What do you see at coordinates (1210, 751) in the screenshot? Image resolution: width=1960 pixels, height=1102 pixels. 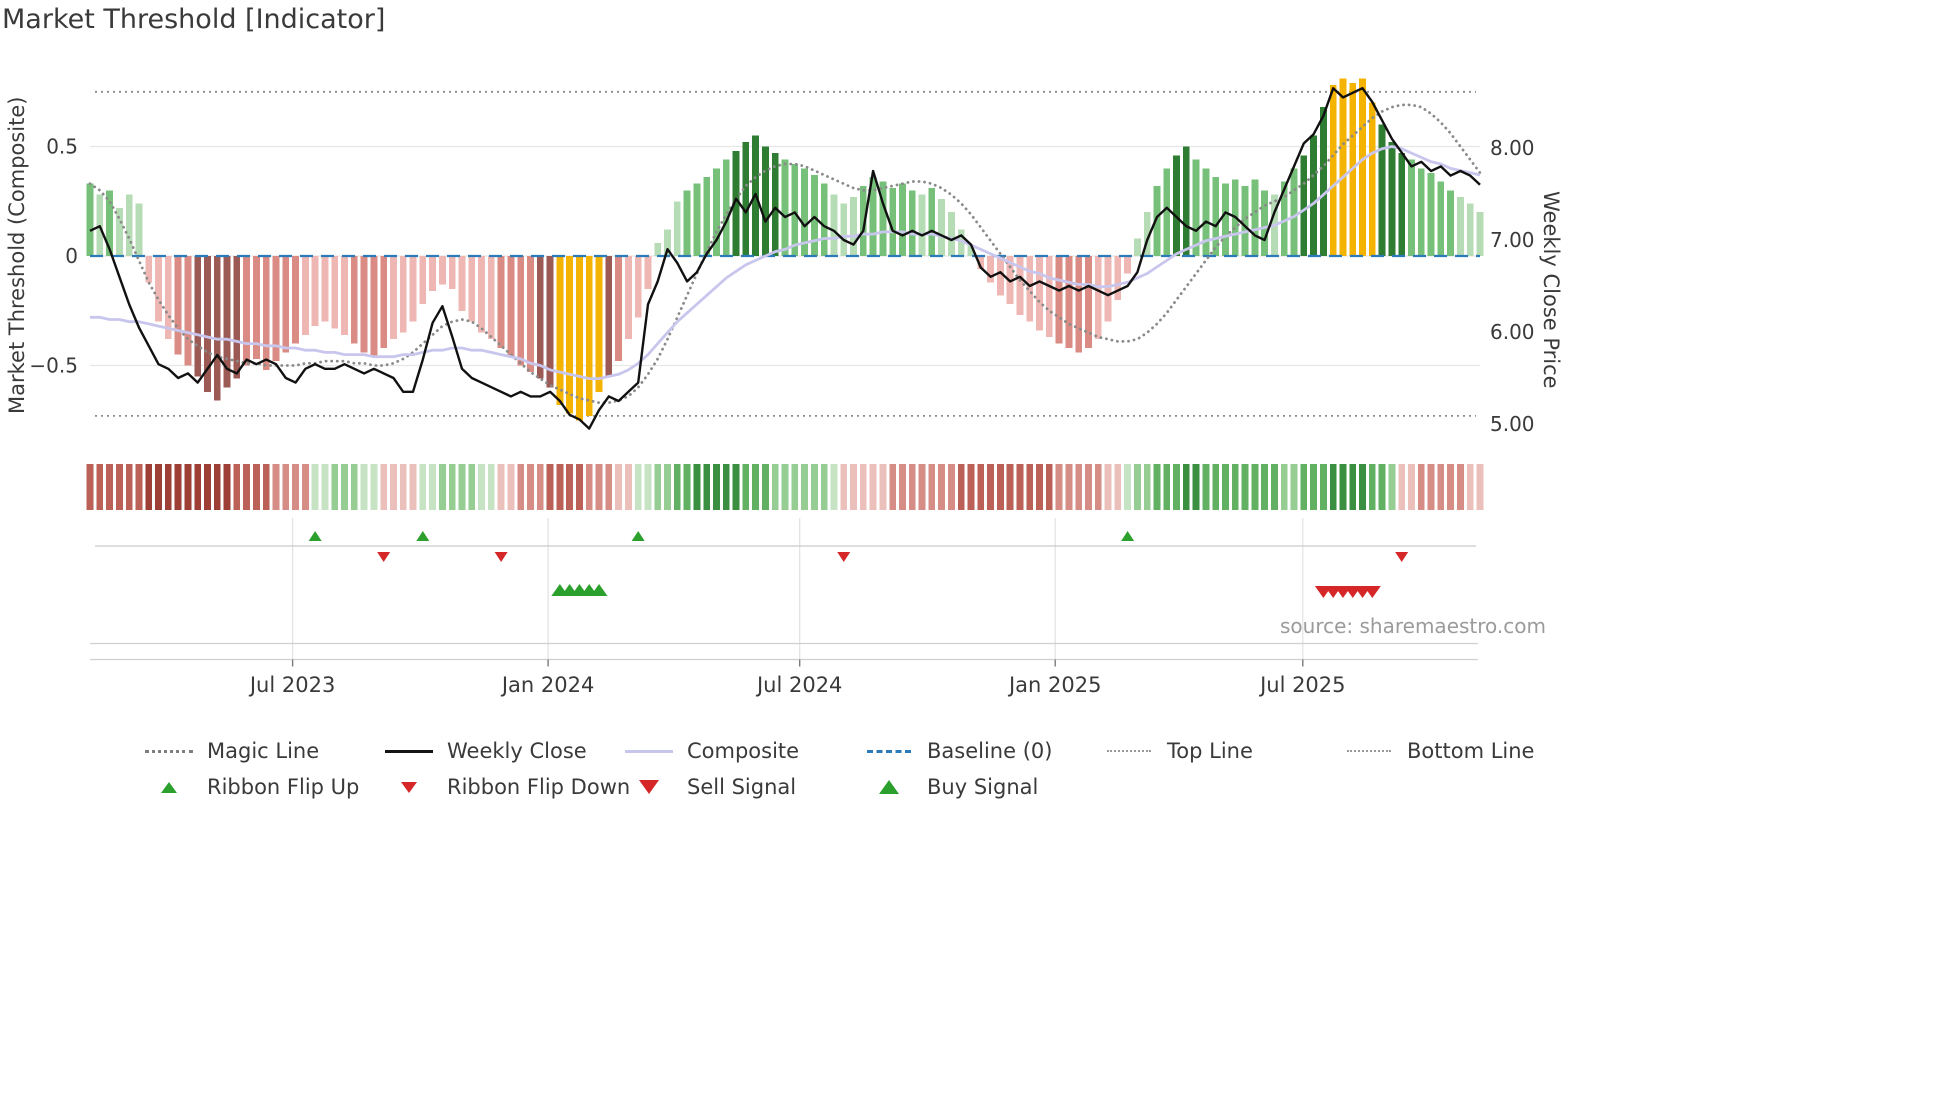 I see `legend-label: Top Line` at bounding box center [1210, 751].